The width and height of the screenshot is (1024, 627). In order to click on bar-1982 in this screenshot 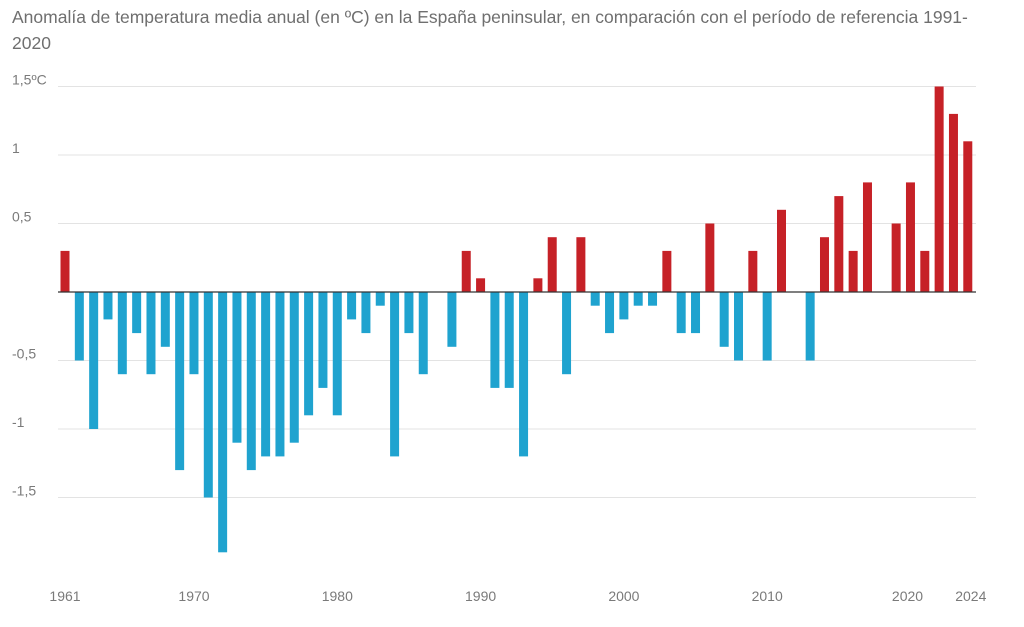, I will do `click(366, 313)`.